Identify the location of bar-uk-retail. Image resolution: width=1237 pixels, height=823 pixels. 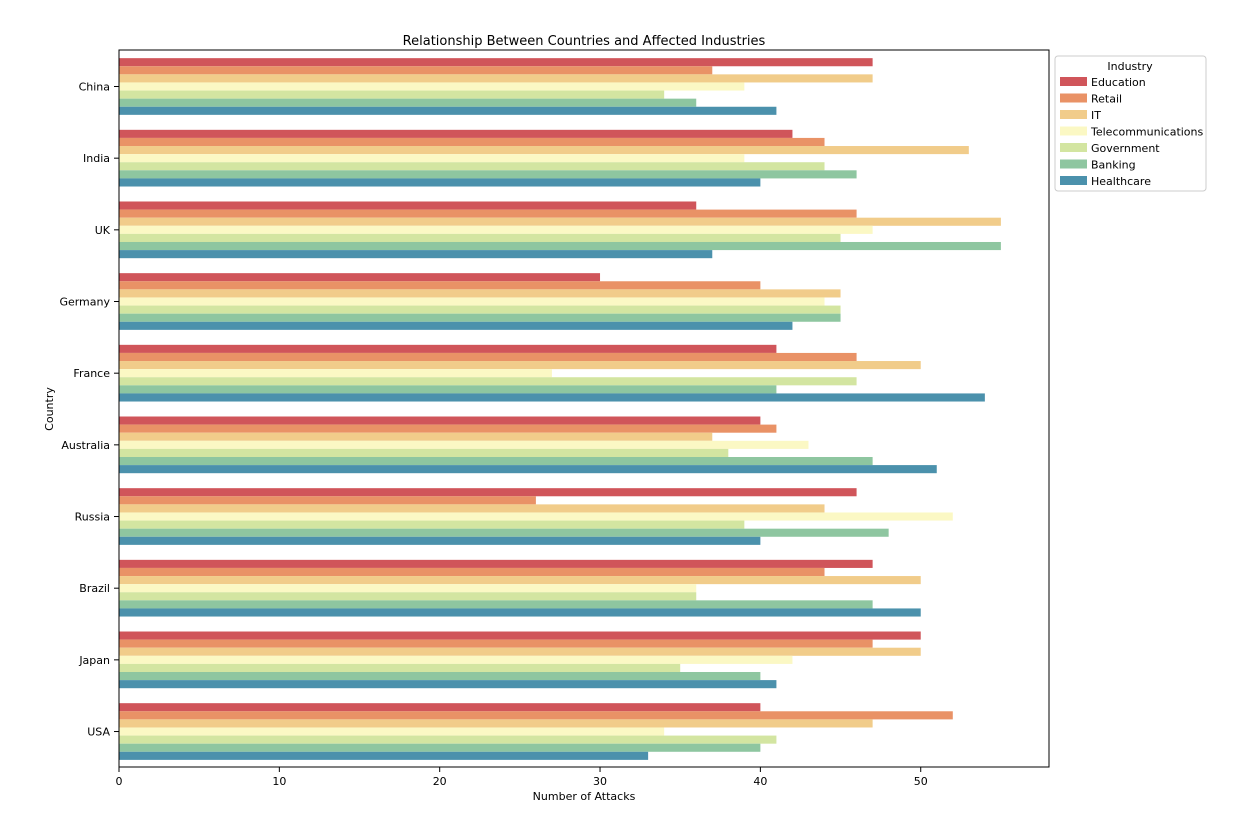
(488, 213).